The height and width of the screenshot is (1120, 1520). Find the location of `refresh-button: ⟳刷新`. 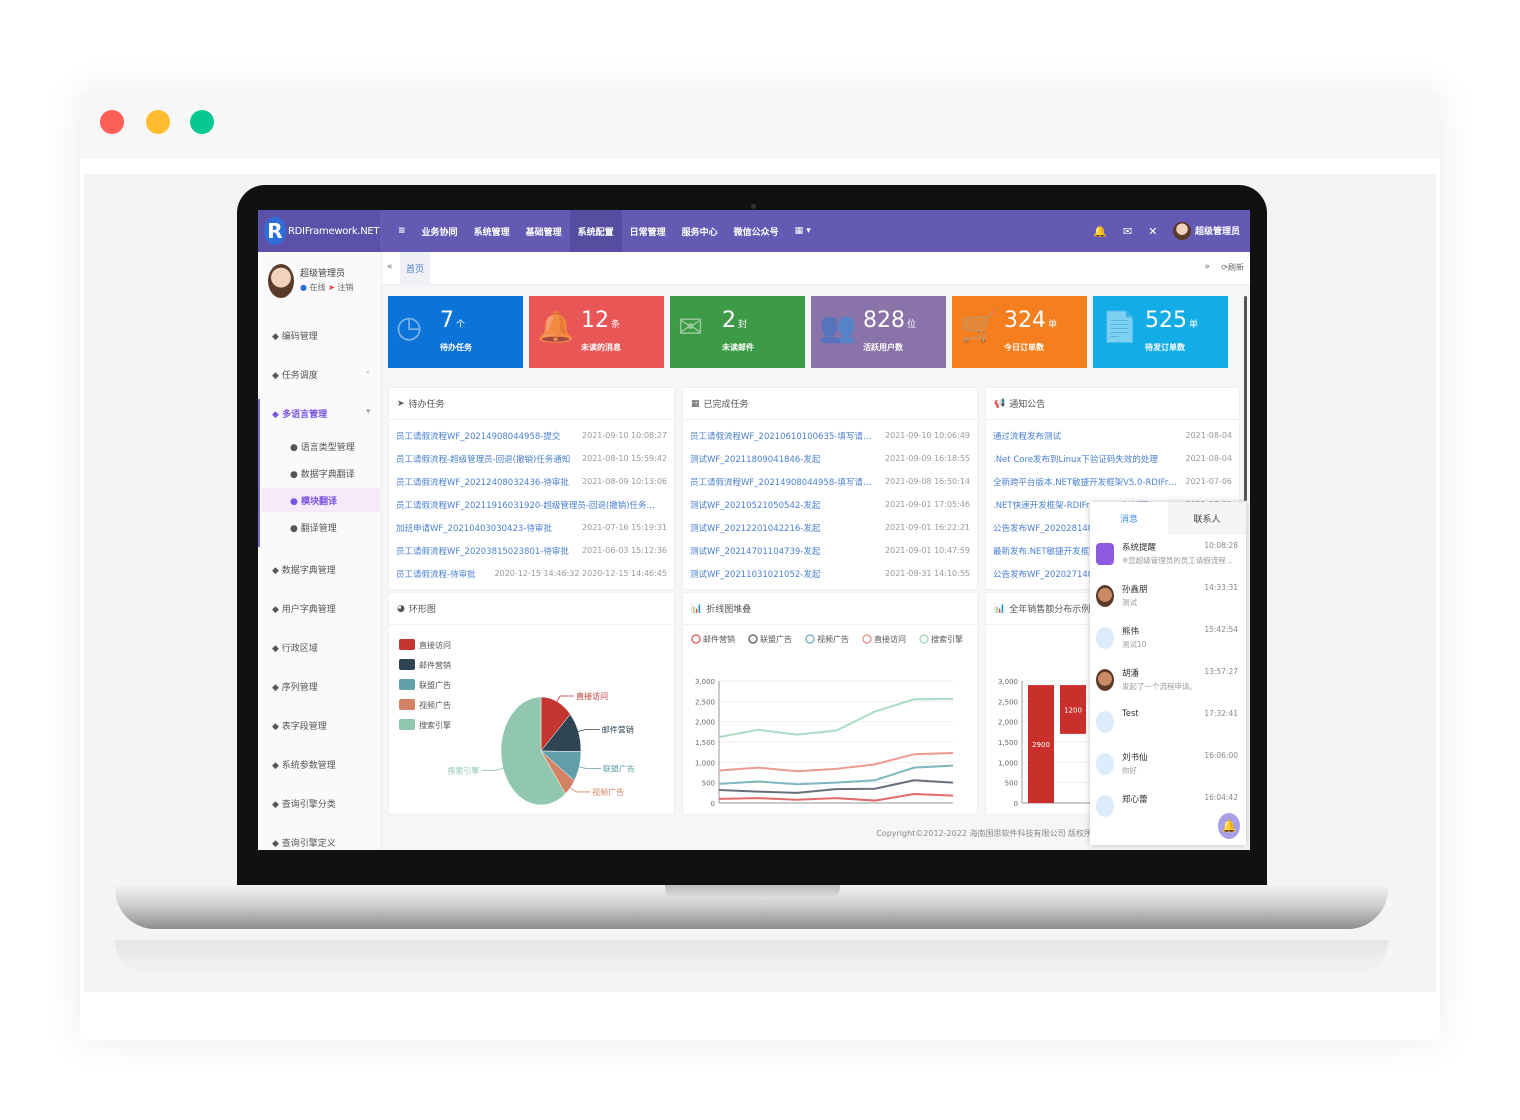

refresh-button: ⟳刷新 is located at coordinates (1232, 267).